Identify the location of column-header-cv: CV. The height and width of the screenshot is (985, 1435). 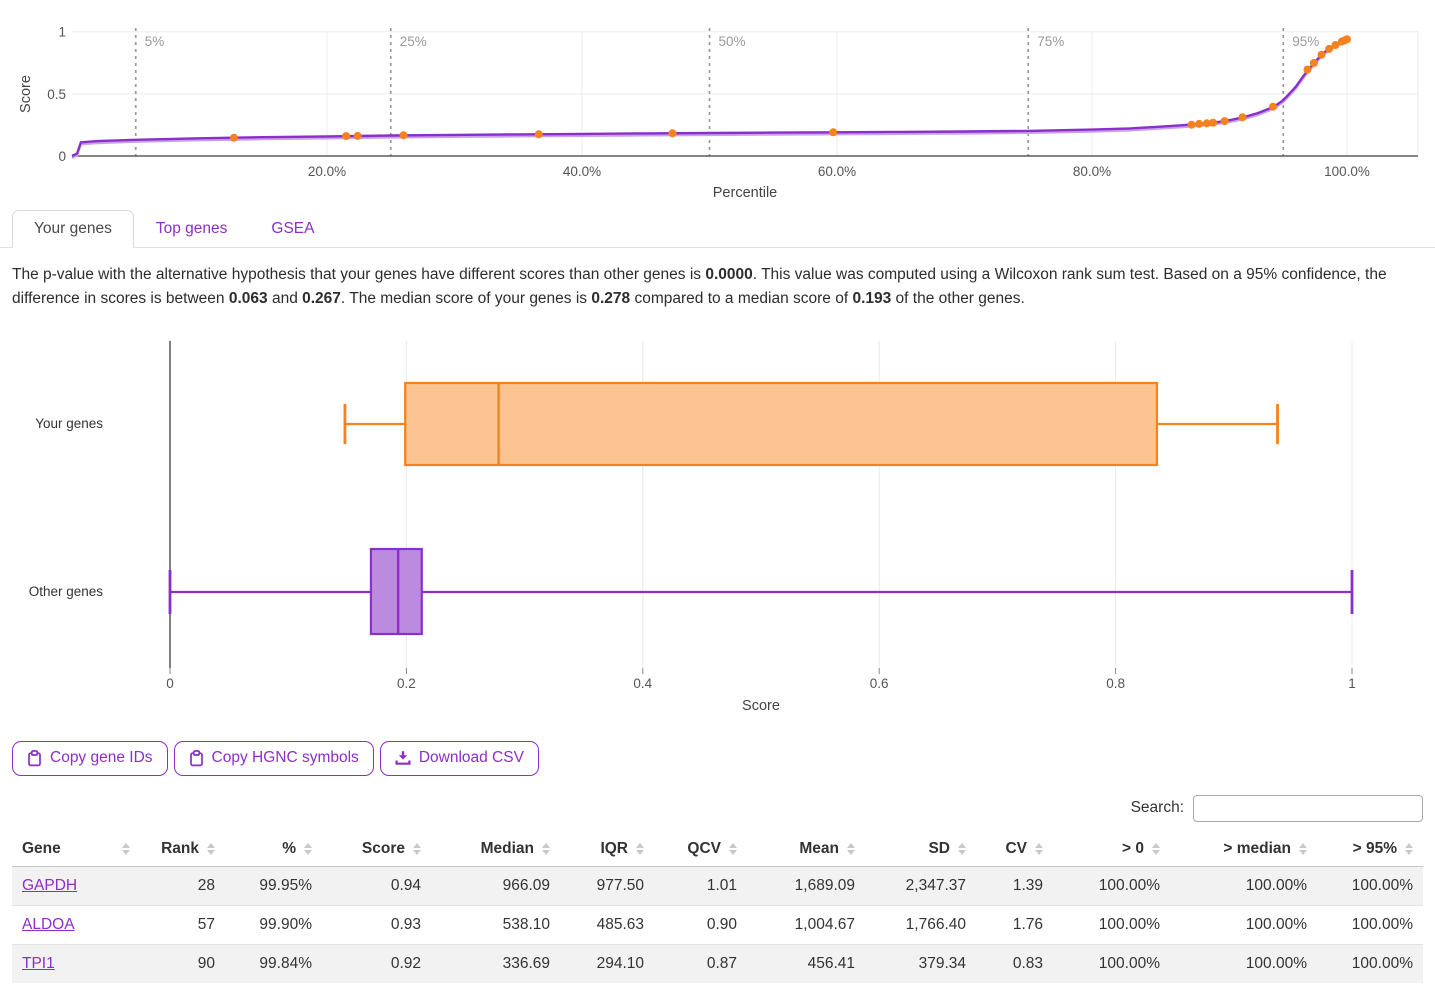
(1014, 849).